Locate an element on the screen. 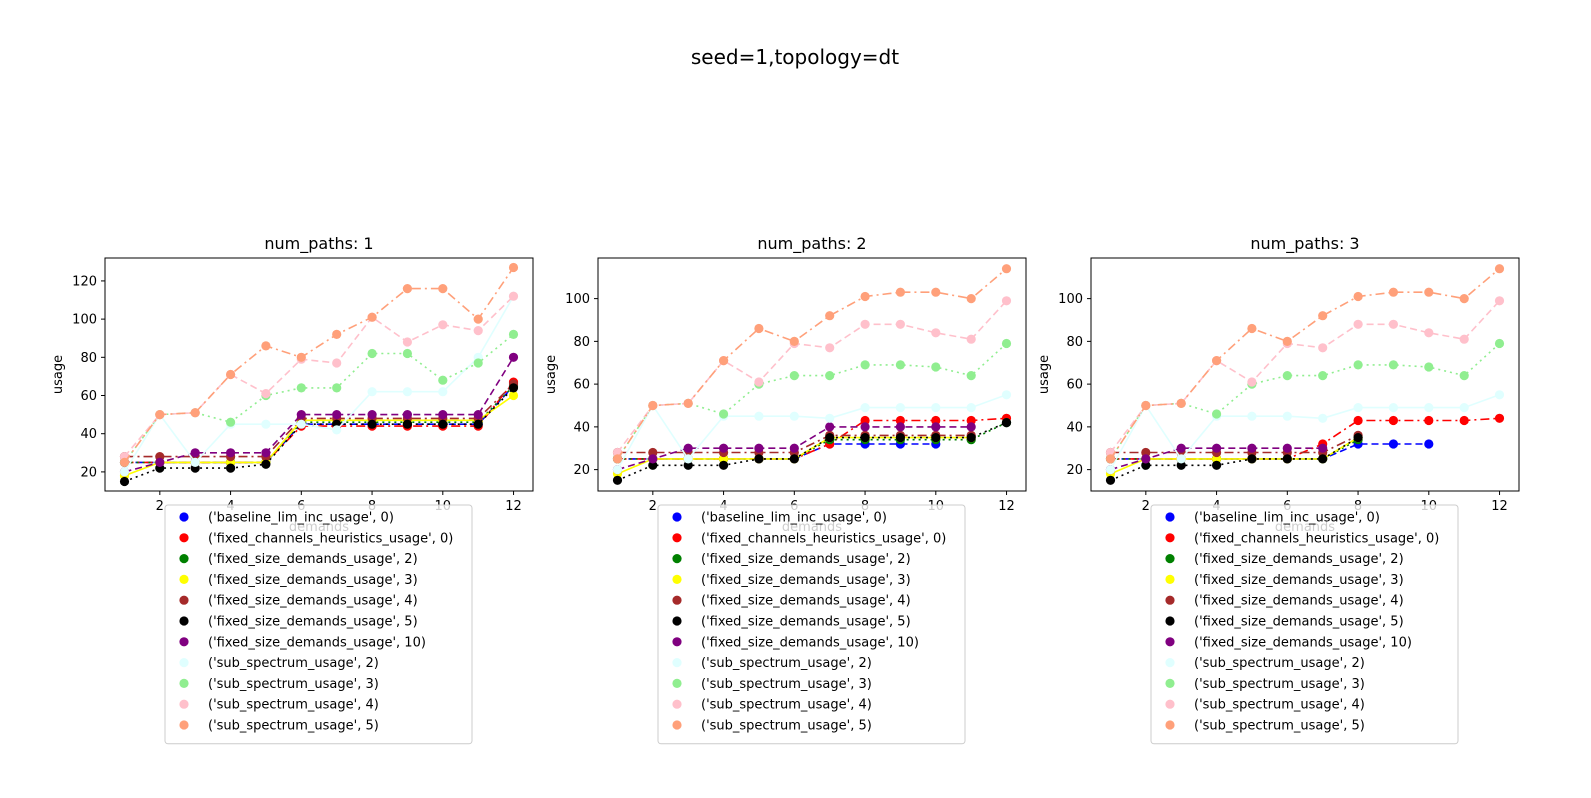 This screenshot has width=1591, height=798. plot-area-frame is located at coordinates (812, 374).